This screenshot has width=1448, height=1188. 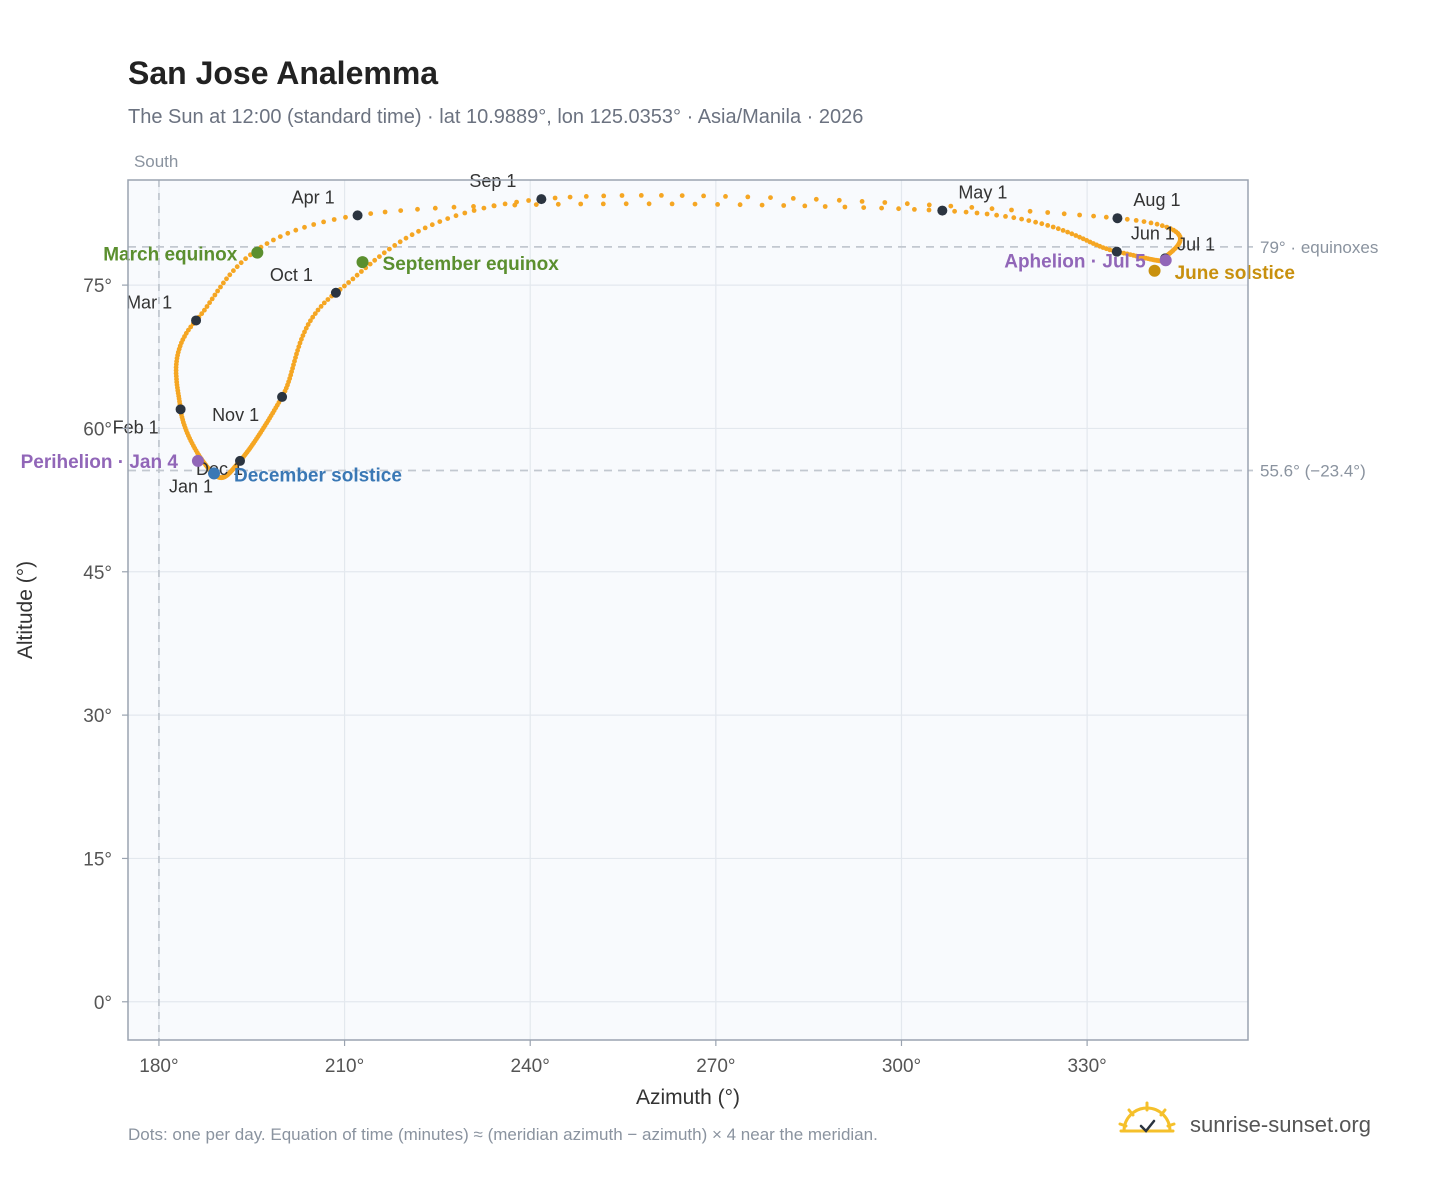 I want to click on y-axis-label: Altitude (°), so click(x=25, y=610).